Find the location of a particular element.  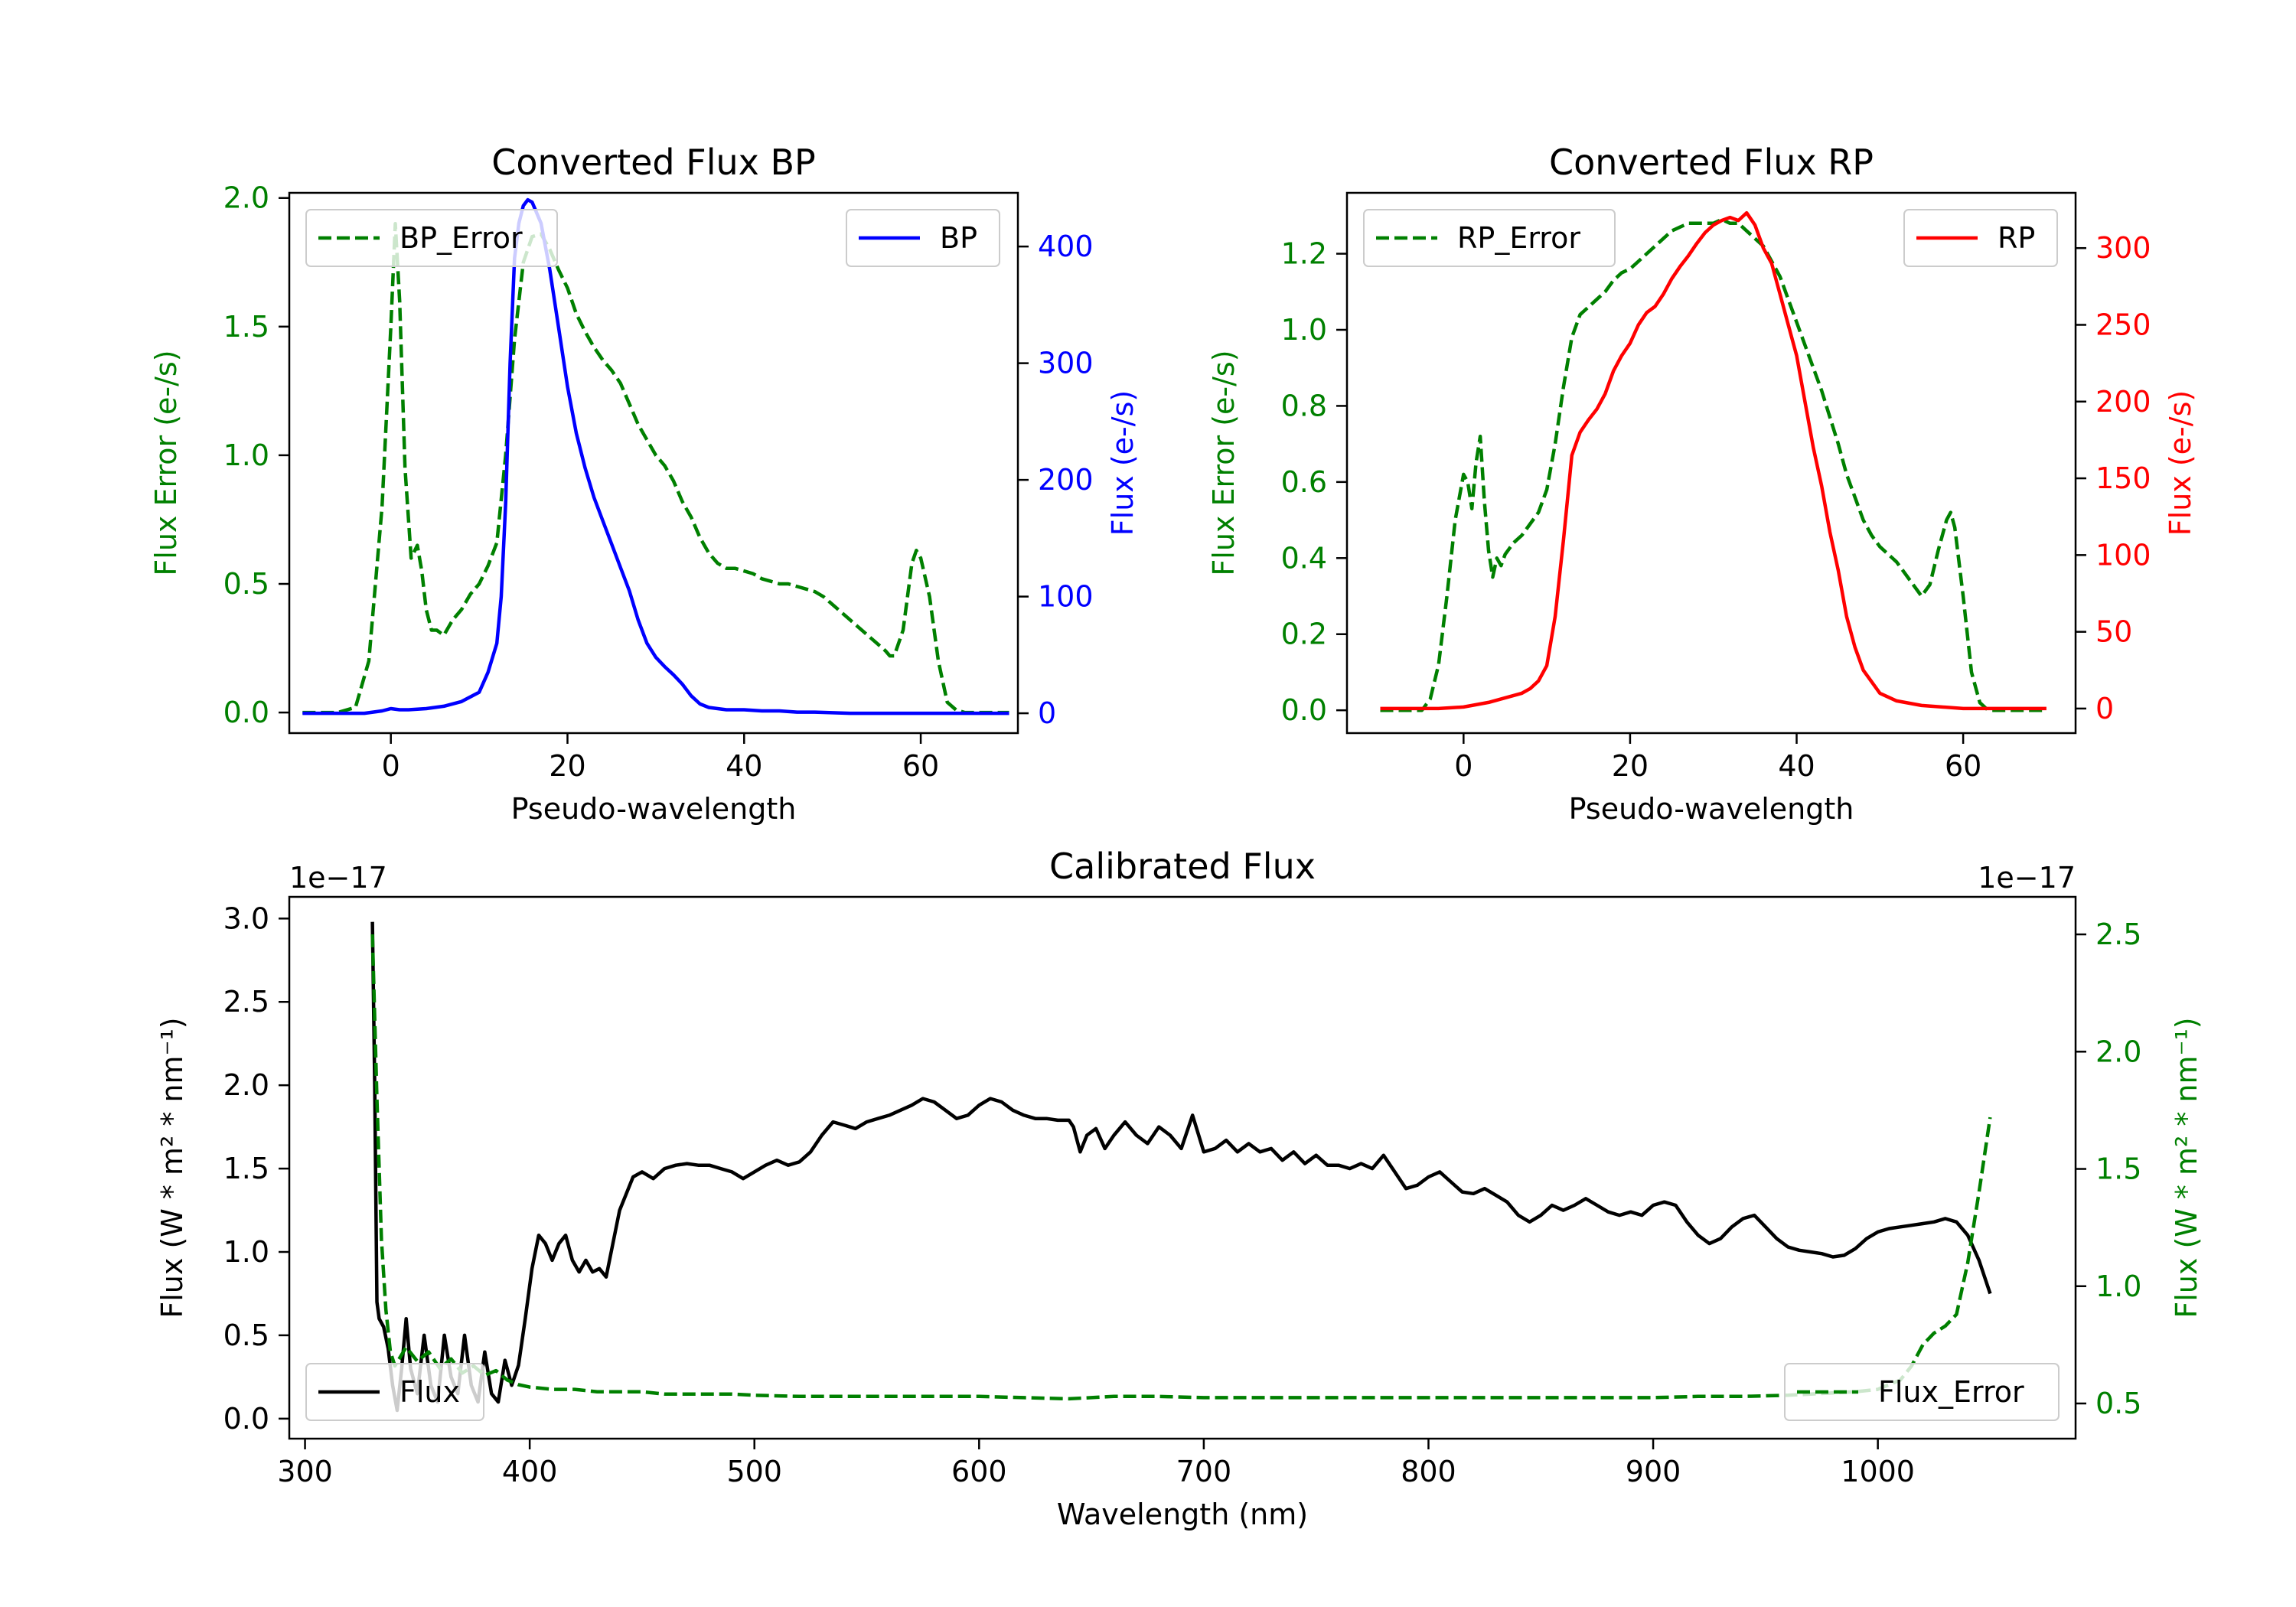

bp-series-bp-line is located at coordinates (655, 456).